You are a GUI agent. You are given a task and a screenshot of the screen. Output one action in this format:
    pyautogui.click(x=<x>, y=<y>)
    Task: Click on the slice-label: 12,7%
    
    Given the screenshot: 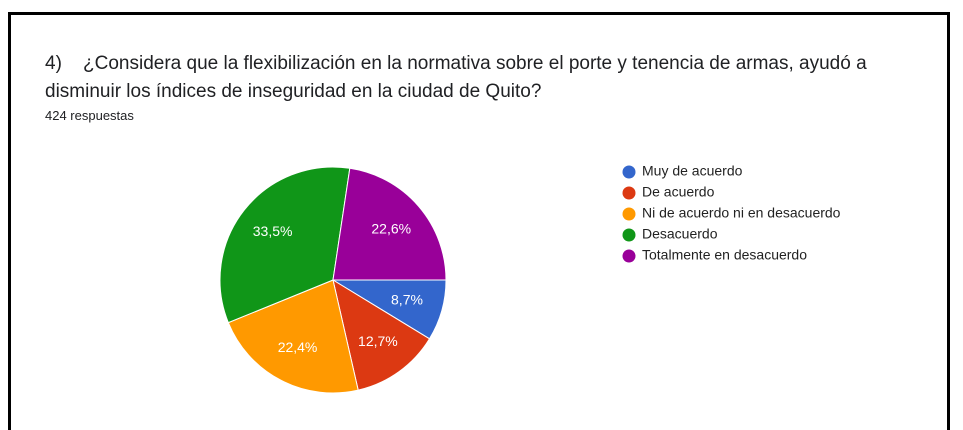 What is the action you would take?
    pyautogui.click(x=378, y=341)
    